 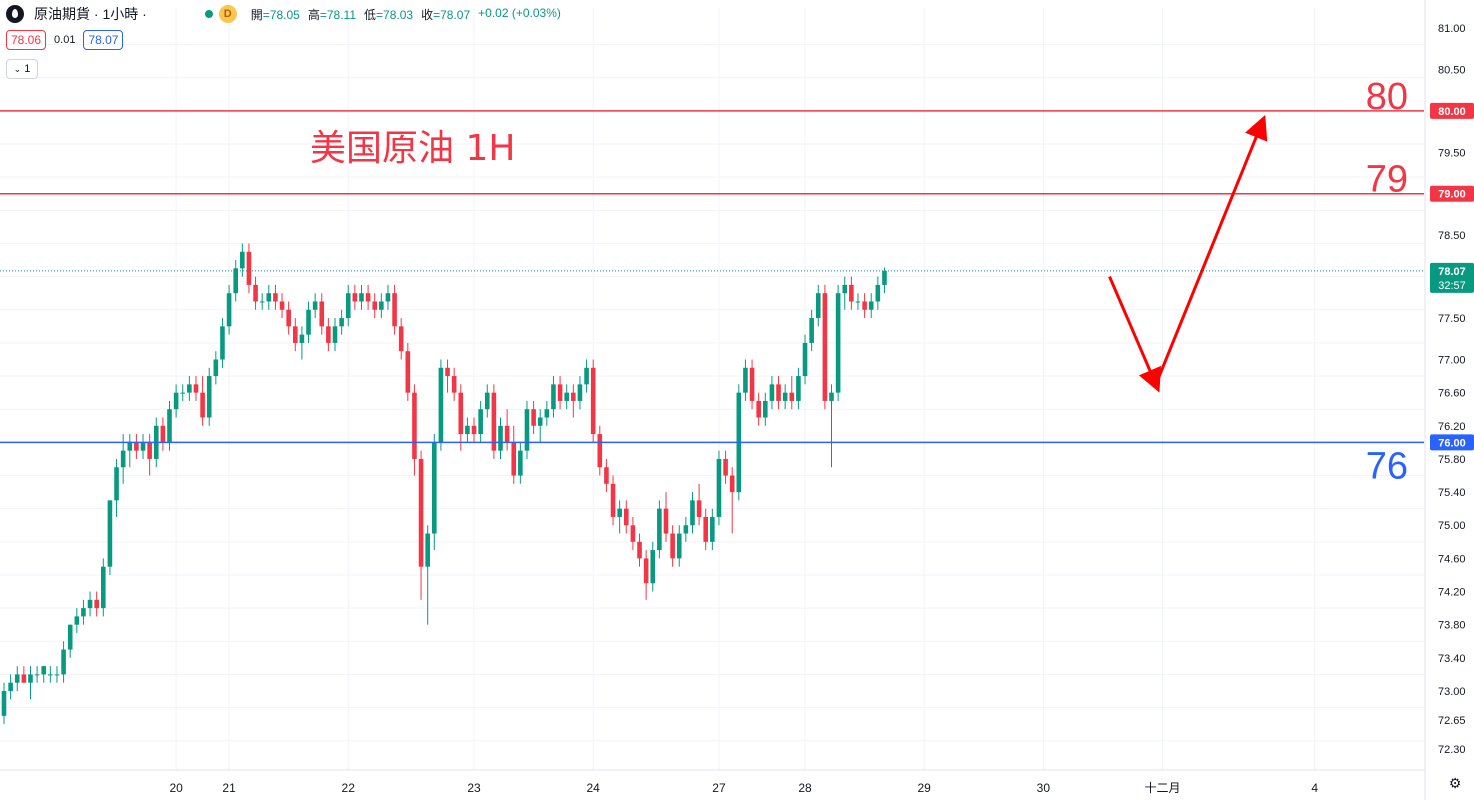 I want to click on y-tick-label: 78.50, so click(x=1452, y=236).